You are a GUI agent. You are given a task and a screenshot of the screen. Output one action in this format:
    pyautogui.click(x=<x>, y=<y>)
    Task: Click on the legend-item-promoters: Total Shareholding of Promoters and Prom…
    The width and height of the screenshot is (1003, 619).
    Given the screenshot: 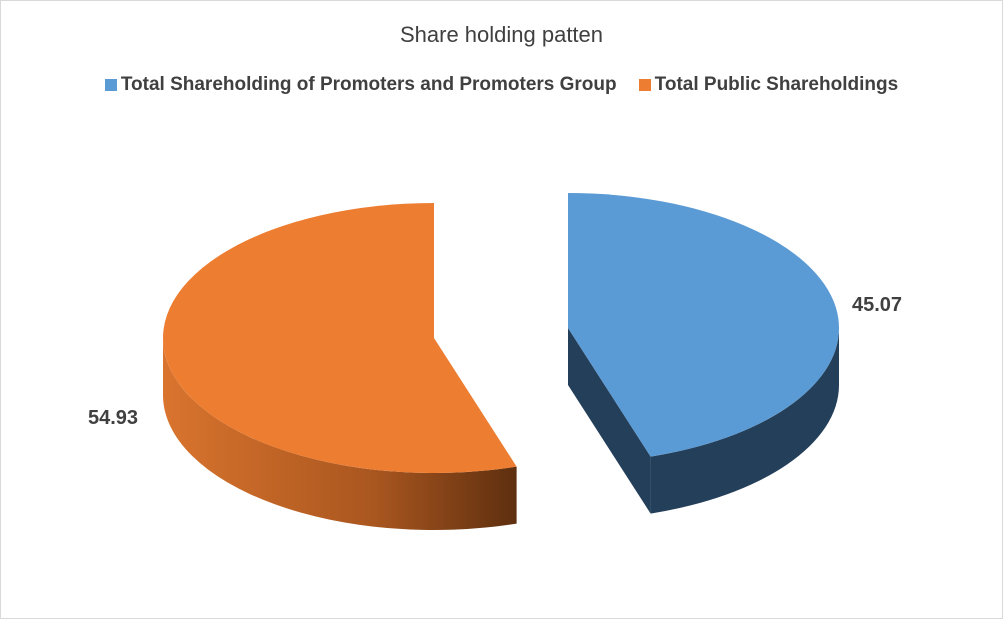 What is the action you would take?
    pyautogui.click(x=360, y=85)
    